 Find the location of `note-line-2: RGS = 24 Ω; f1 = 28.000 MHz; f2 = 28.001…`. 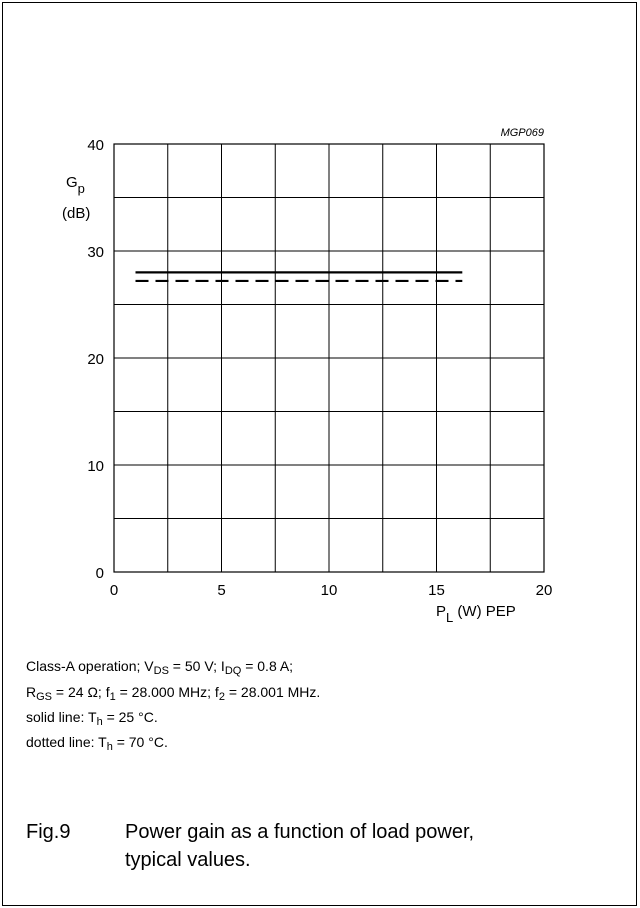

note-line-2: RGS = 24 Ω; f1 = 28.000 MHz; f2 = 28.001… is located at coordinates (173, 693).